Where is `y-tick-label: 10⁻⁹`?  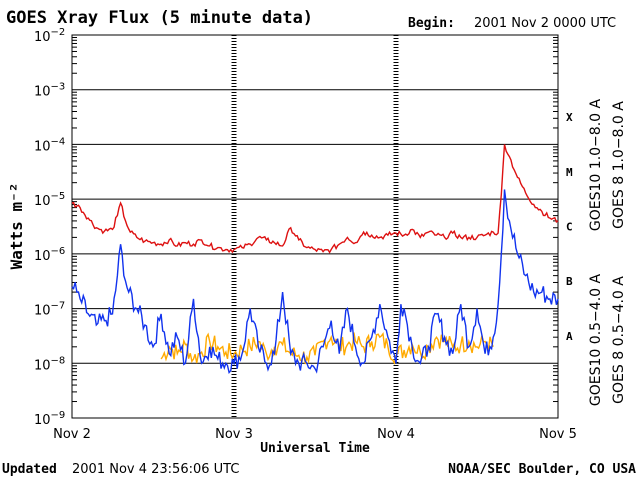
y-tick-label: 10⁻⁹ is located at coordinates (49, 419).